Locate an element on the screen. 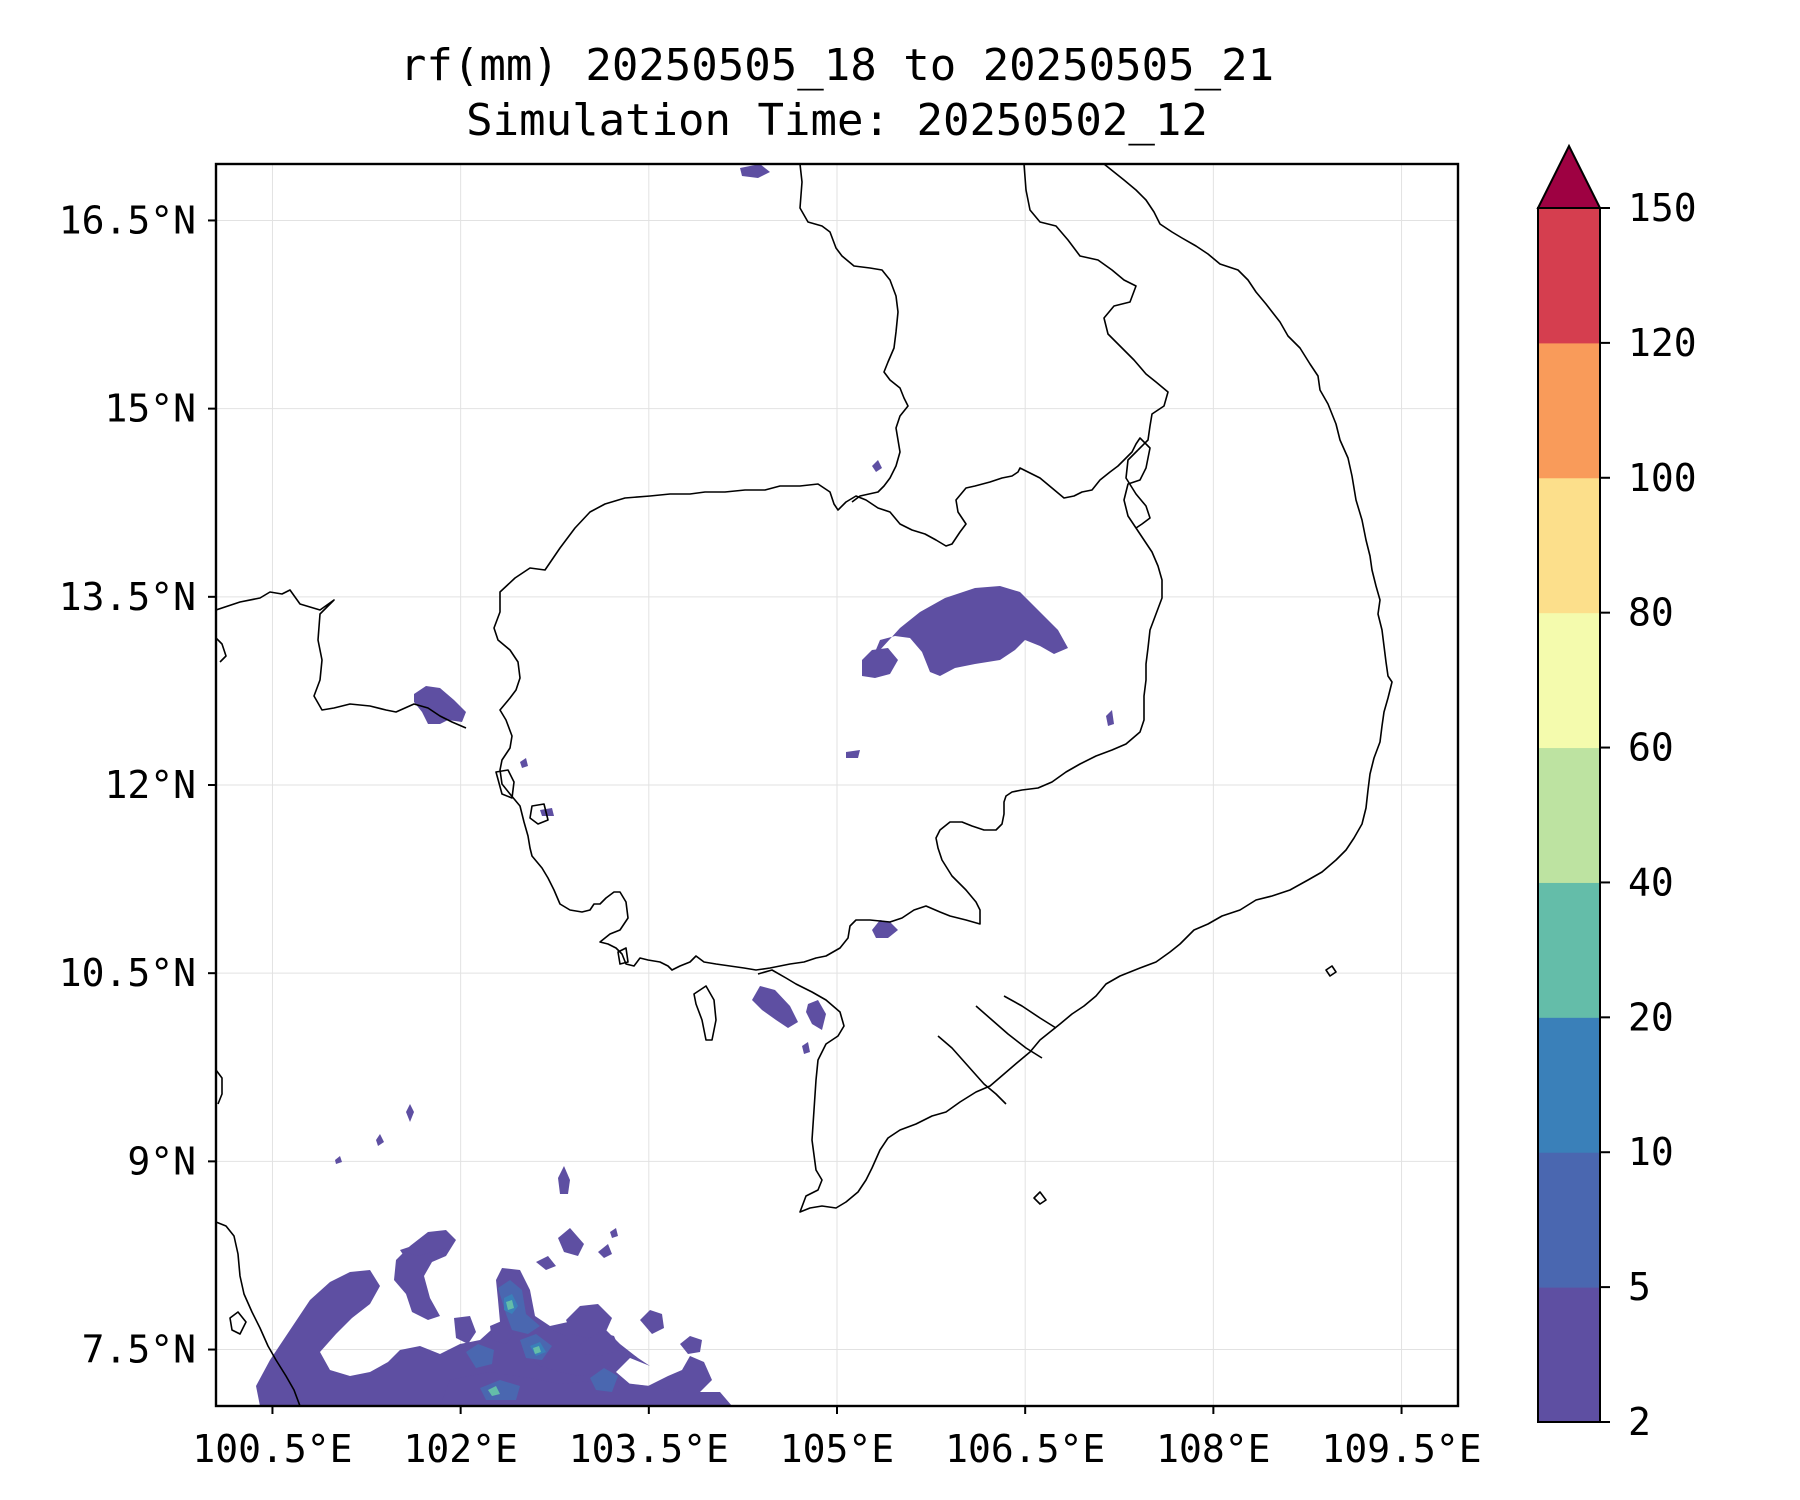 The image size is (1800, 1500). island-gulf-small is located at coordinates (623, 956).